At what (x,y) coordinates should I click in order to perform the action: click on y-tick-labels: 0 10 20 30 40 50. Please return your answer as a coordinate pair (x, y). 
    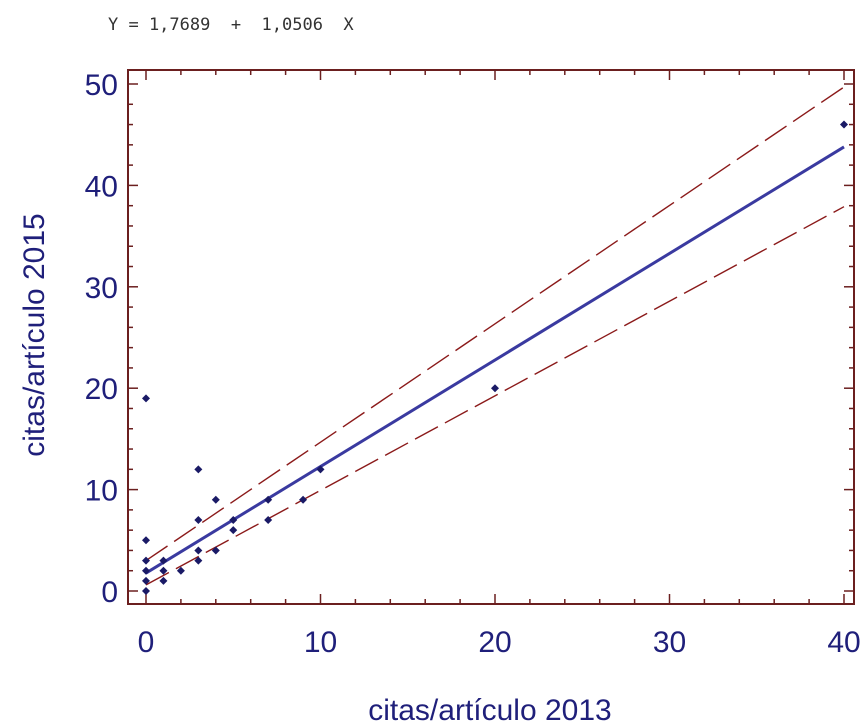
    Looking at the image, I should click on (101, 339).